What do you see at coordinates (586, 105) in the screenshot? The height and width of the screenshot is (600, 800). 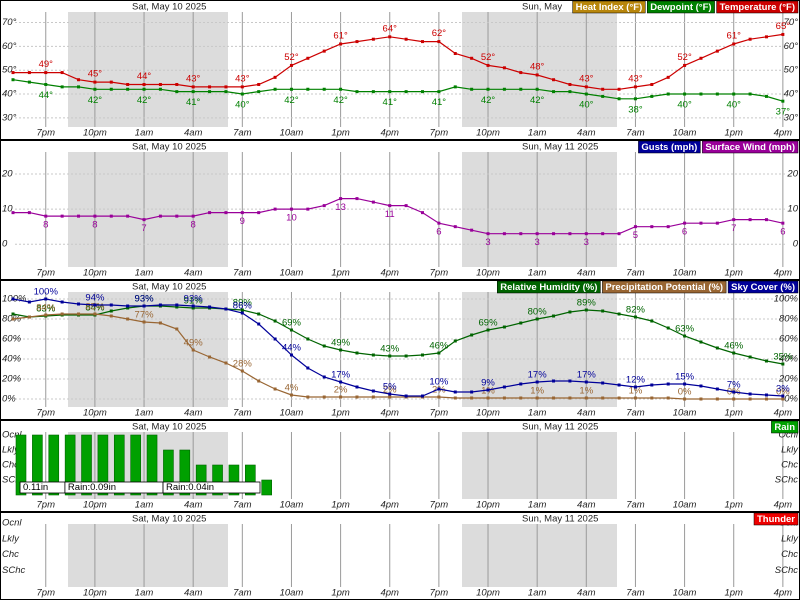 I see `data-label: 40°` at bounding box center [586, 105].